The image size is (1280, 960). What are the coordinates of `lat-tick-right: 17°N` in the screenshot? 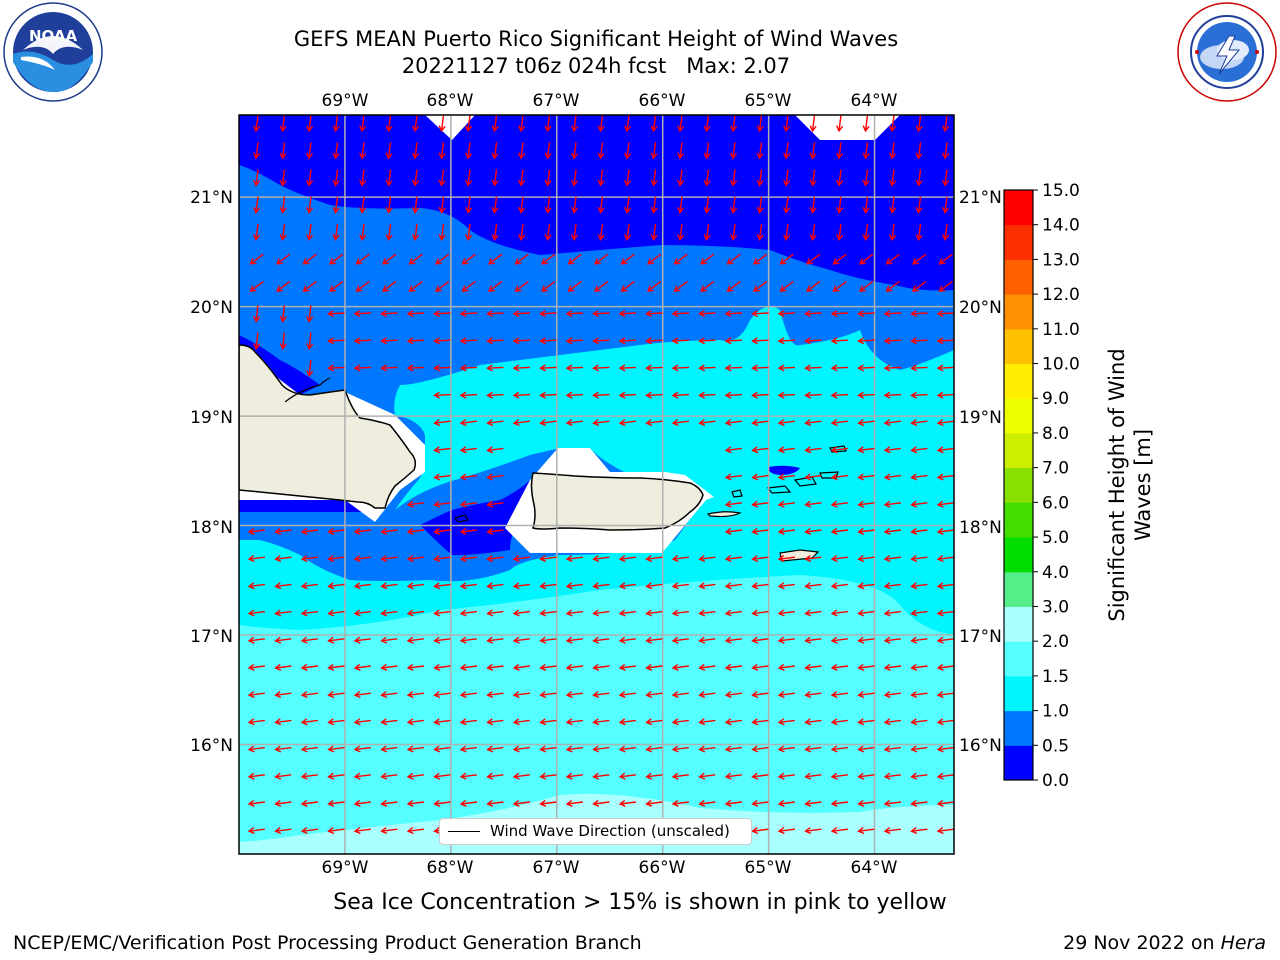 It's located at (980, 637).